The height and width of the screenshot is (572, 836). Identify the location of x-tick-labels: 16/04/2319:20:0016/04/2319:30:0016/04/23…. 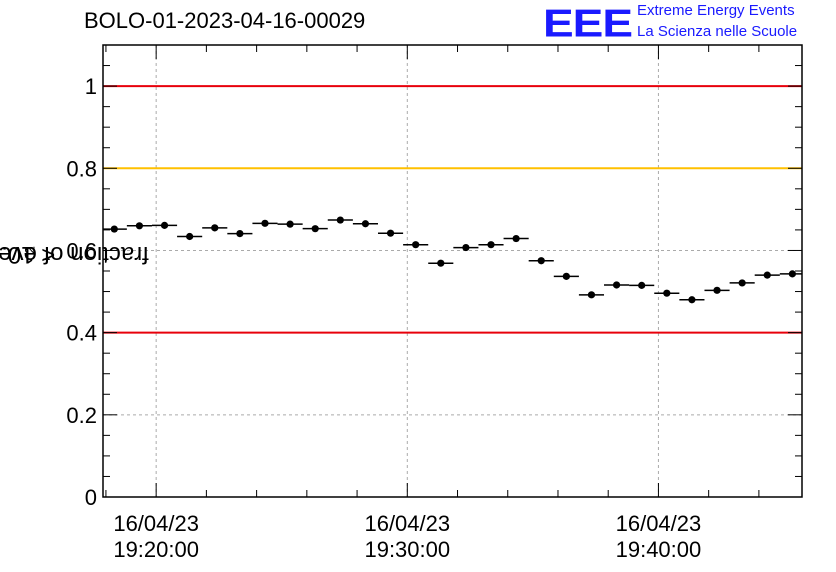
(407, 536).